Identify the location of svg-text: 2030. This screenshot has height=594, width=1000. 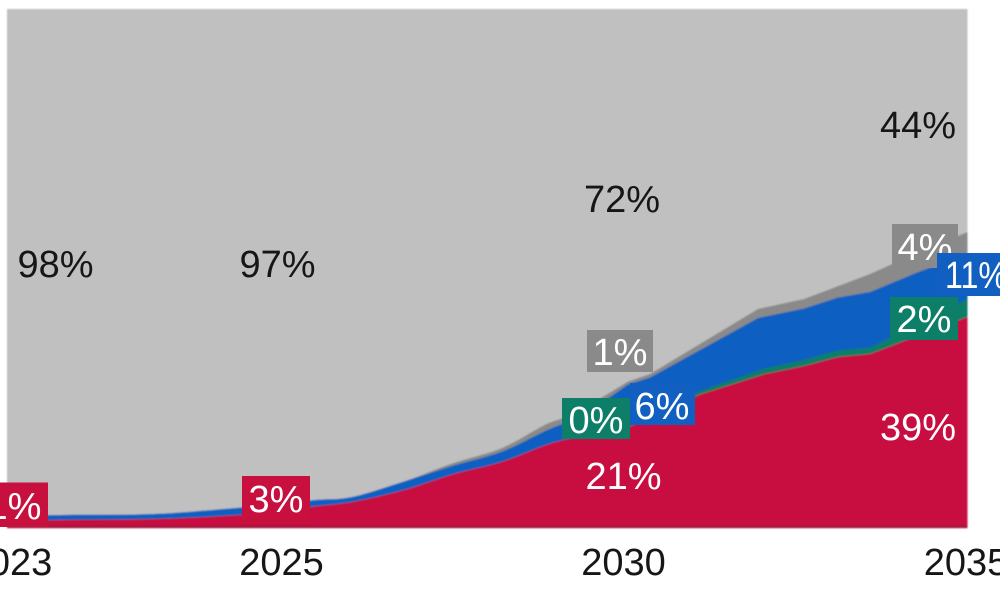
(623, 563).